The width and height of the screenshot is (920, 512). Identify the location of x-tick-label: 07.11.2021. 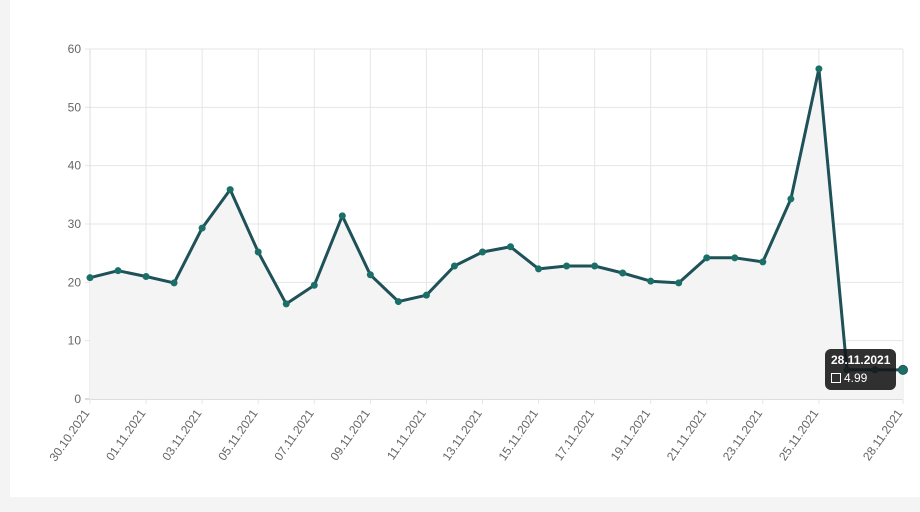
(294, 434).